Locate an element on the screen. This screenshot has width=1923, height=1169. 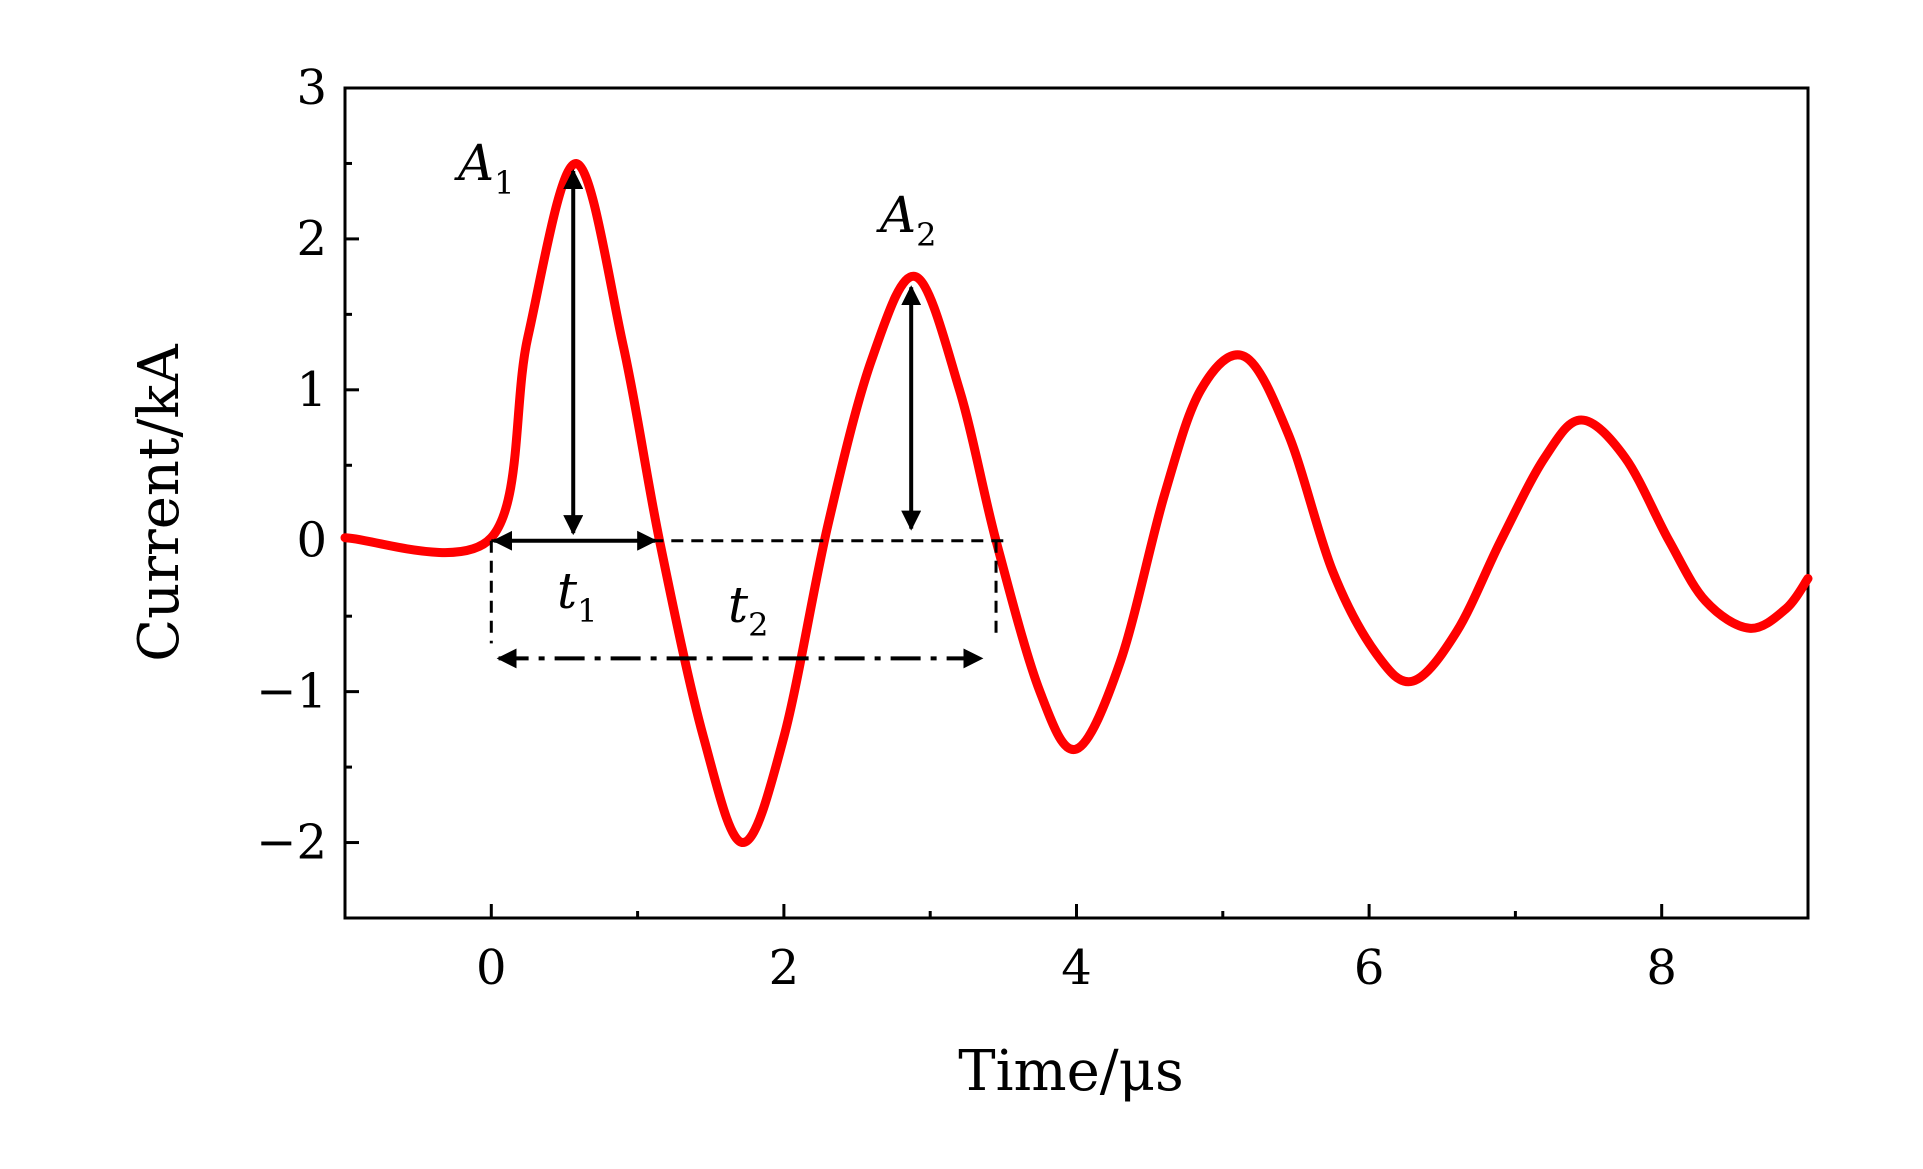
x-tick-label-2: 2 is located at coordinates (784, 968).